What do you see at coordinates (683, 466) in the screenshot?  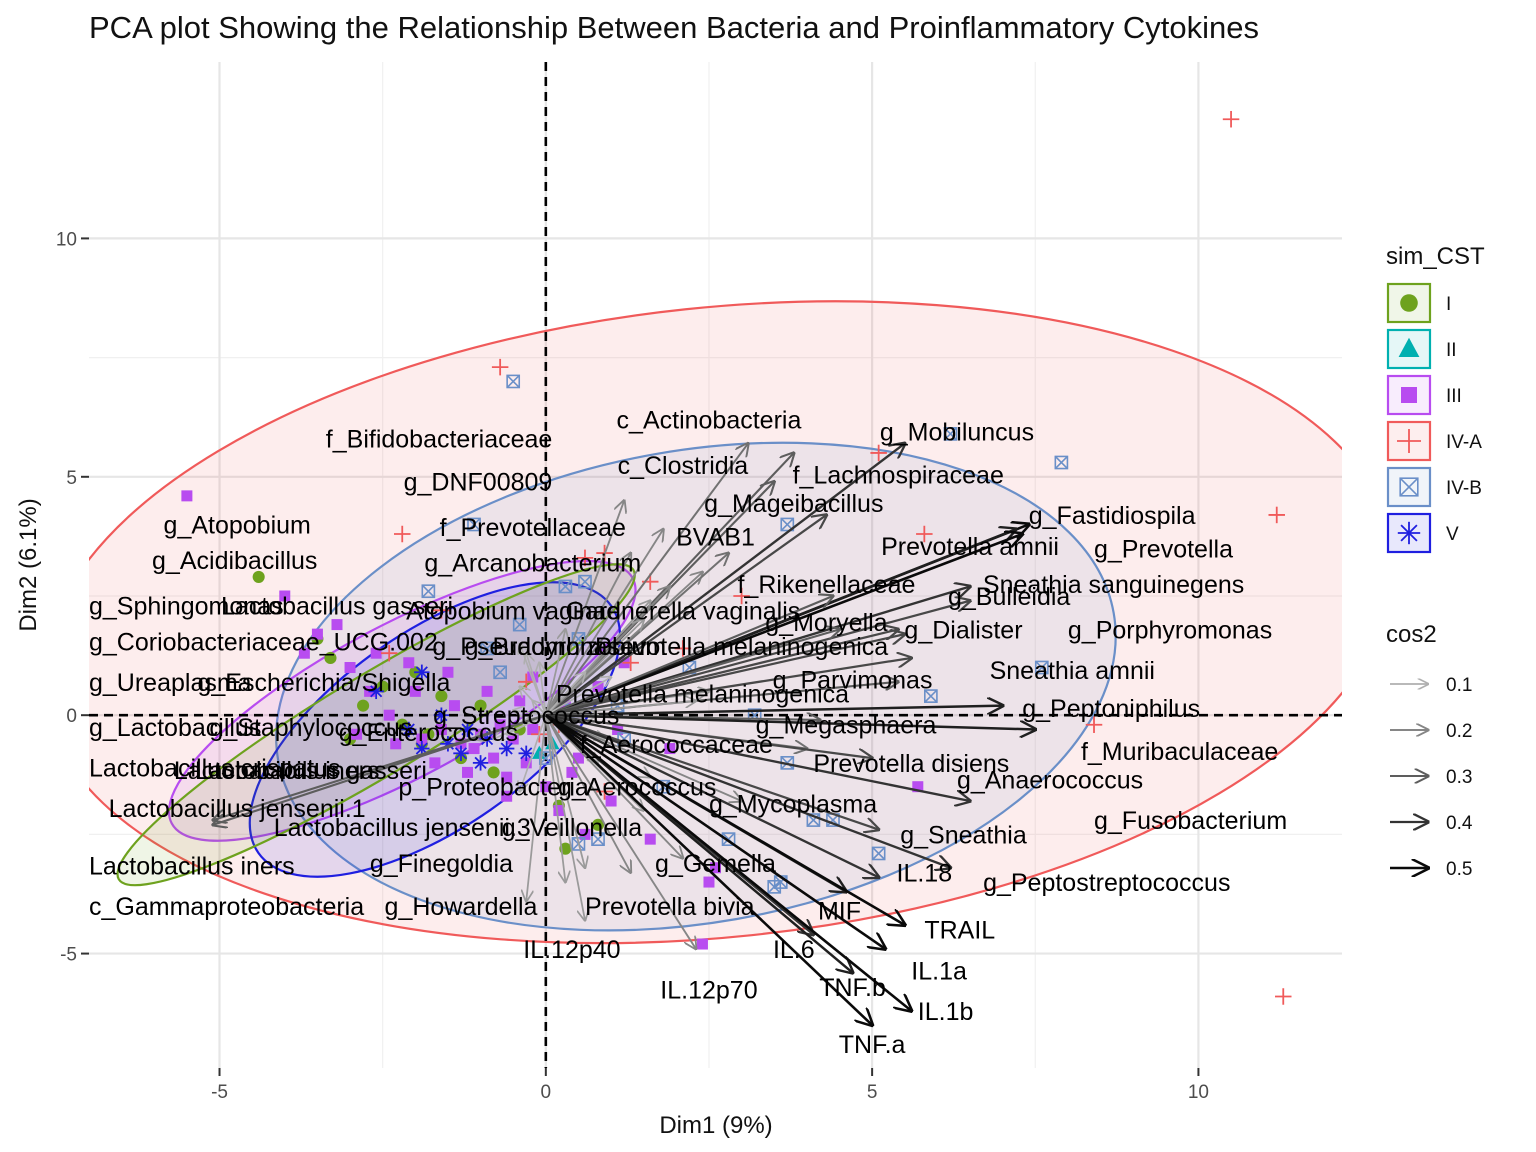 I see `variable-label: c_Clostridia` at bounding box center [683, 466].